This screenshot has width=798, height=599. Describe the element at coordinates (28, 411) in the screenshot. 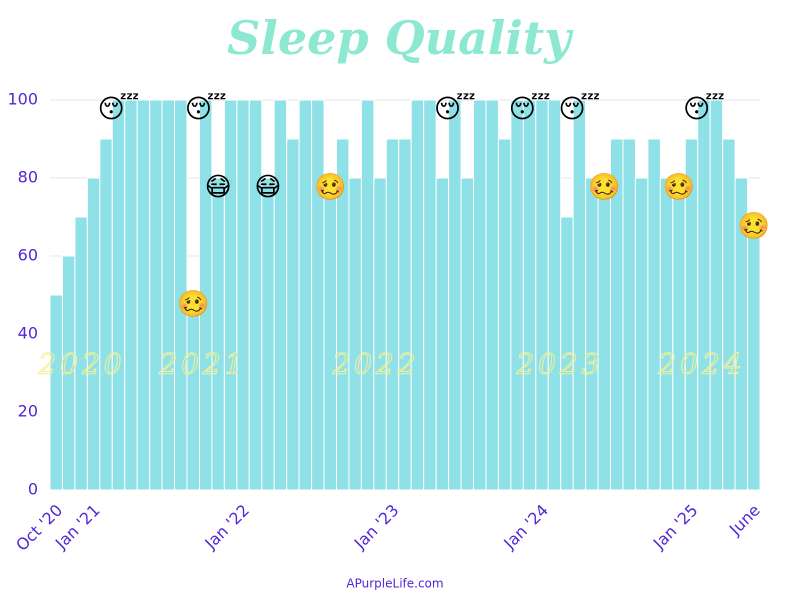

I see `y-tick-label: 20` at that location.